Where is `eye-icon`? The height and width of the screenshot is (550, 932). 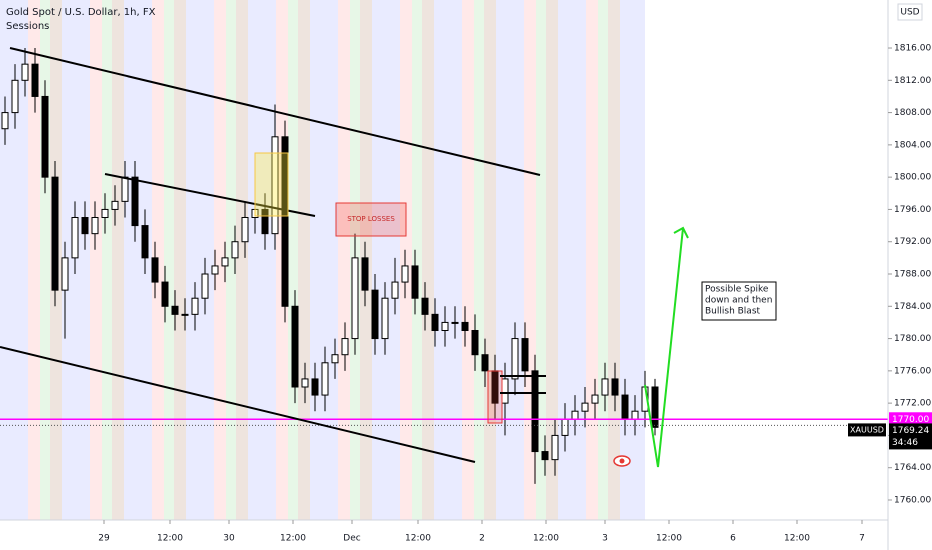 eye-icon is located at coordinates (622, 461).